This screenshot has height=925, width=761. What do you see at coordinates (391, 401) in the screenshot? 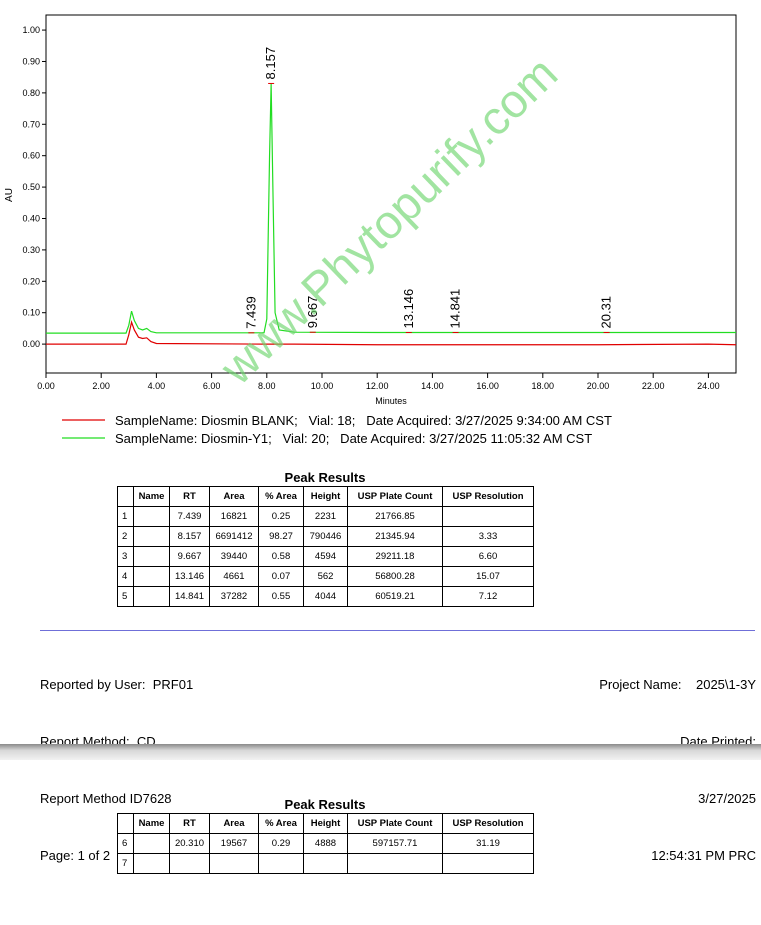
I see `x-axis-label: Minutes` at bounding box center [391, 401].